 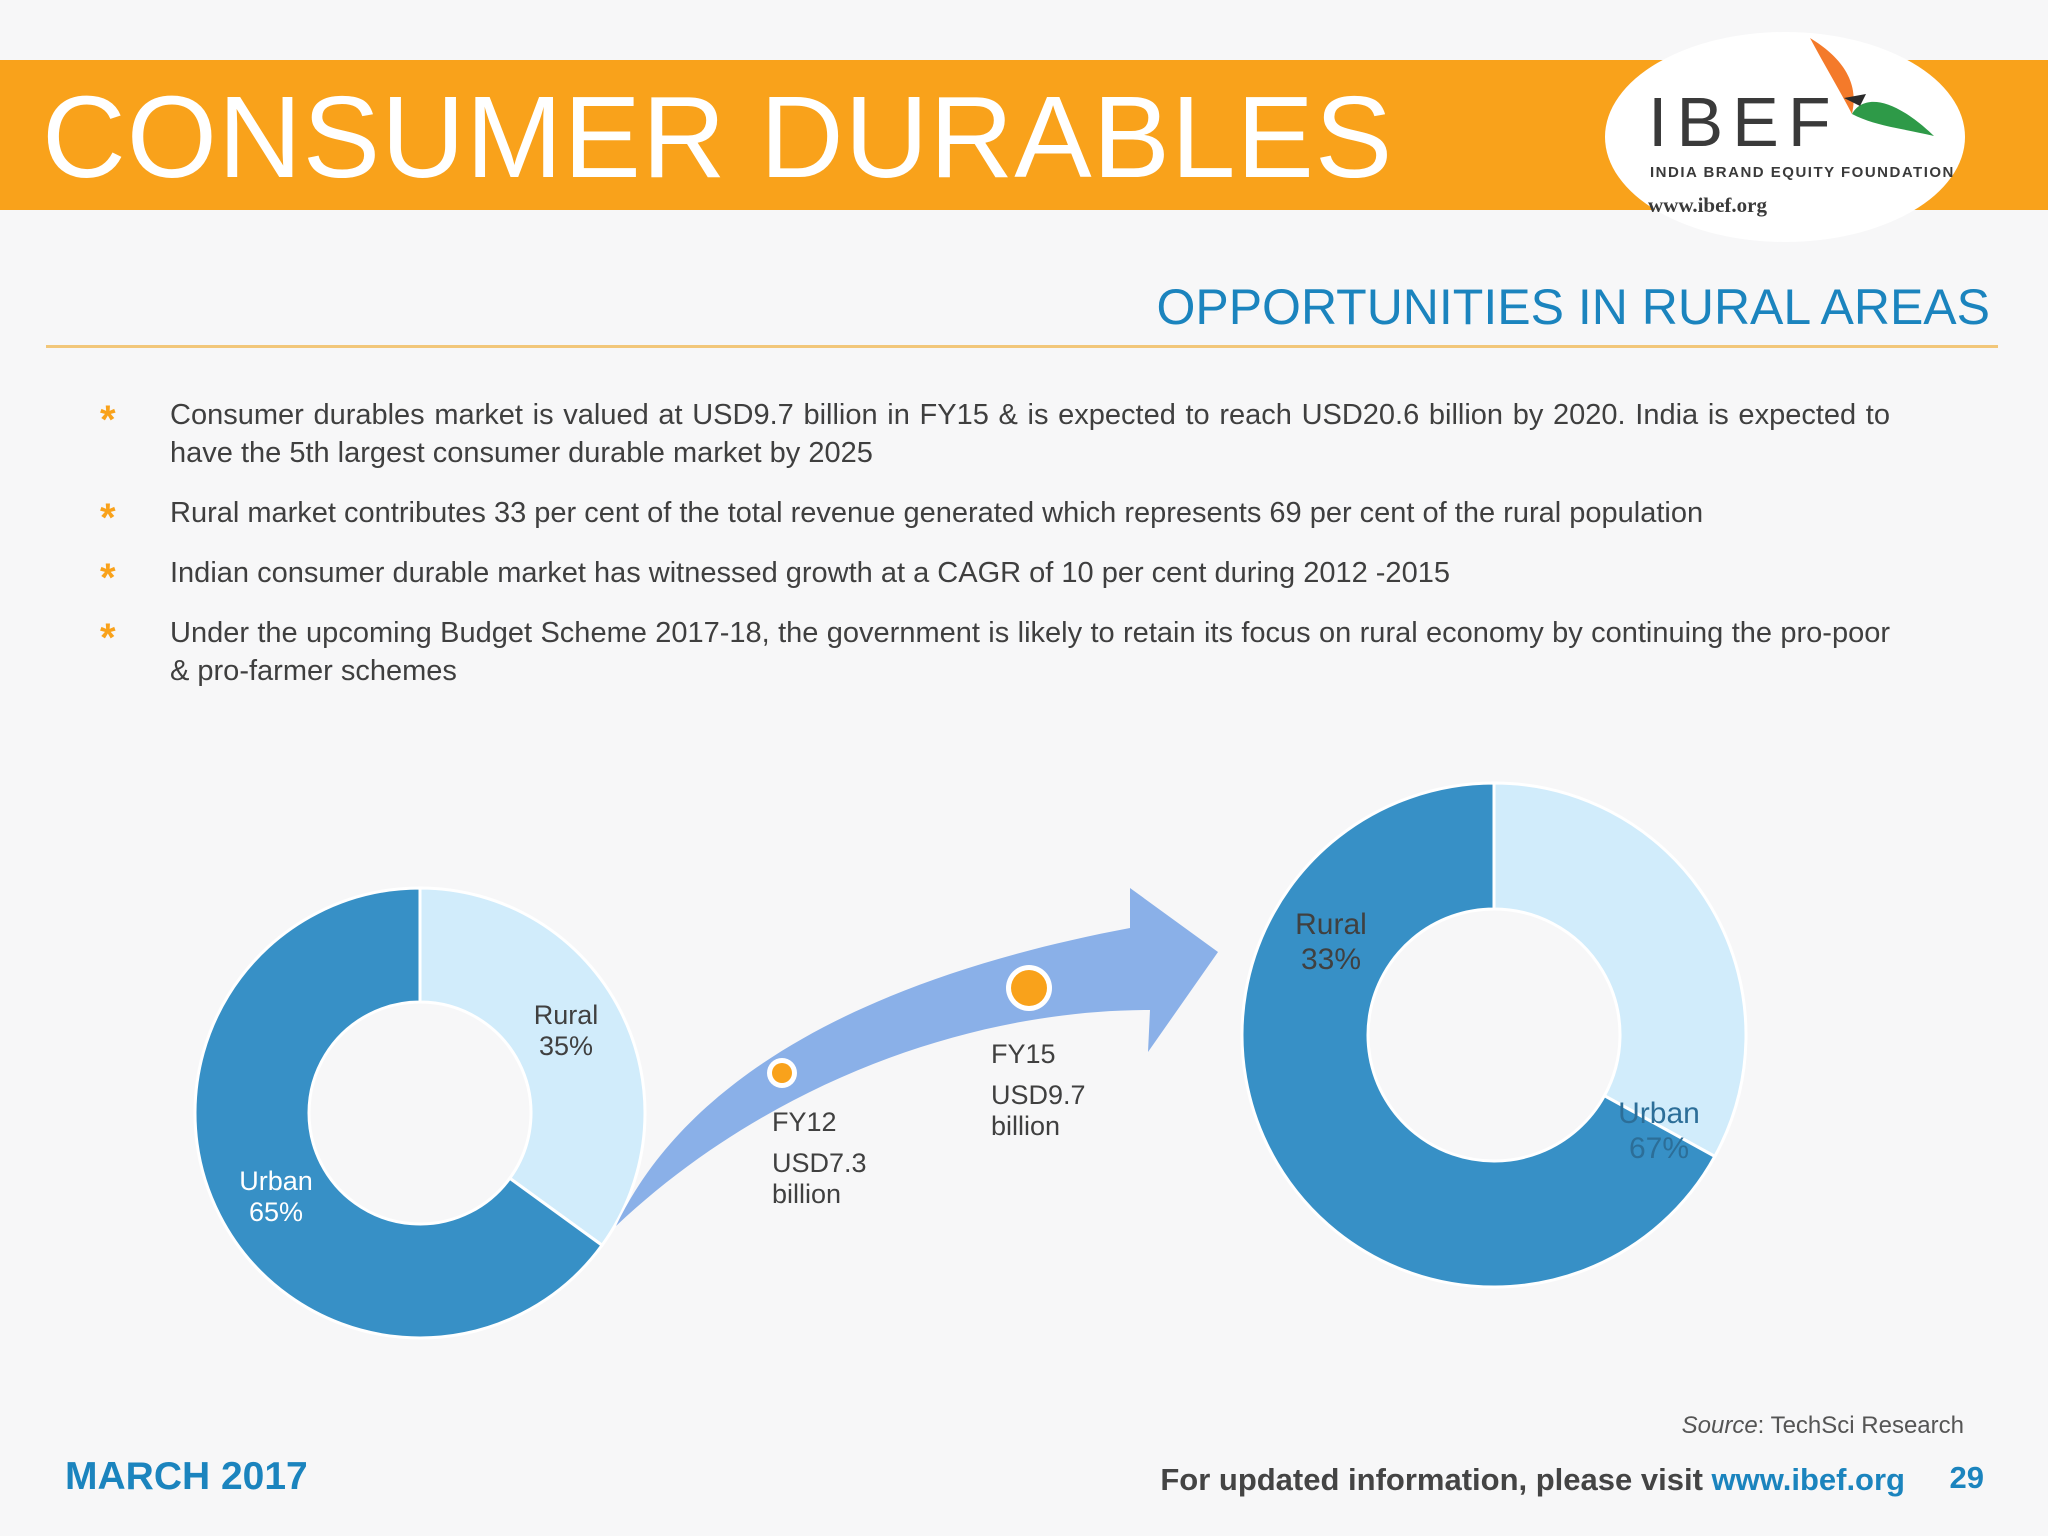 I want to click on donut-chart-fy15, so click(x=1494, y=1035).